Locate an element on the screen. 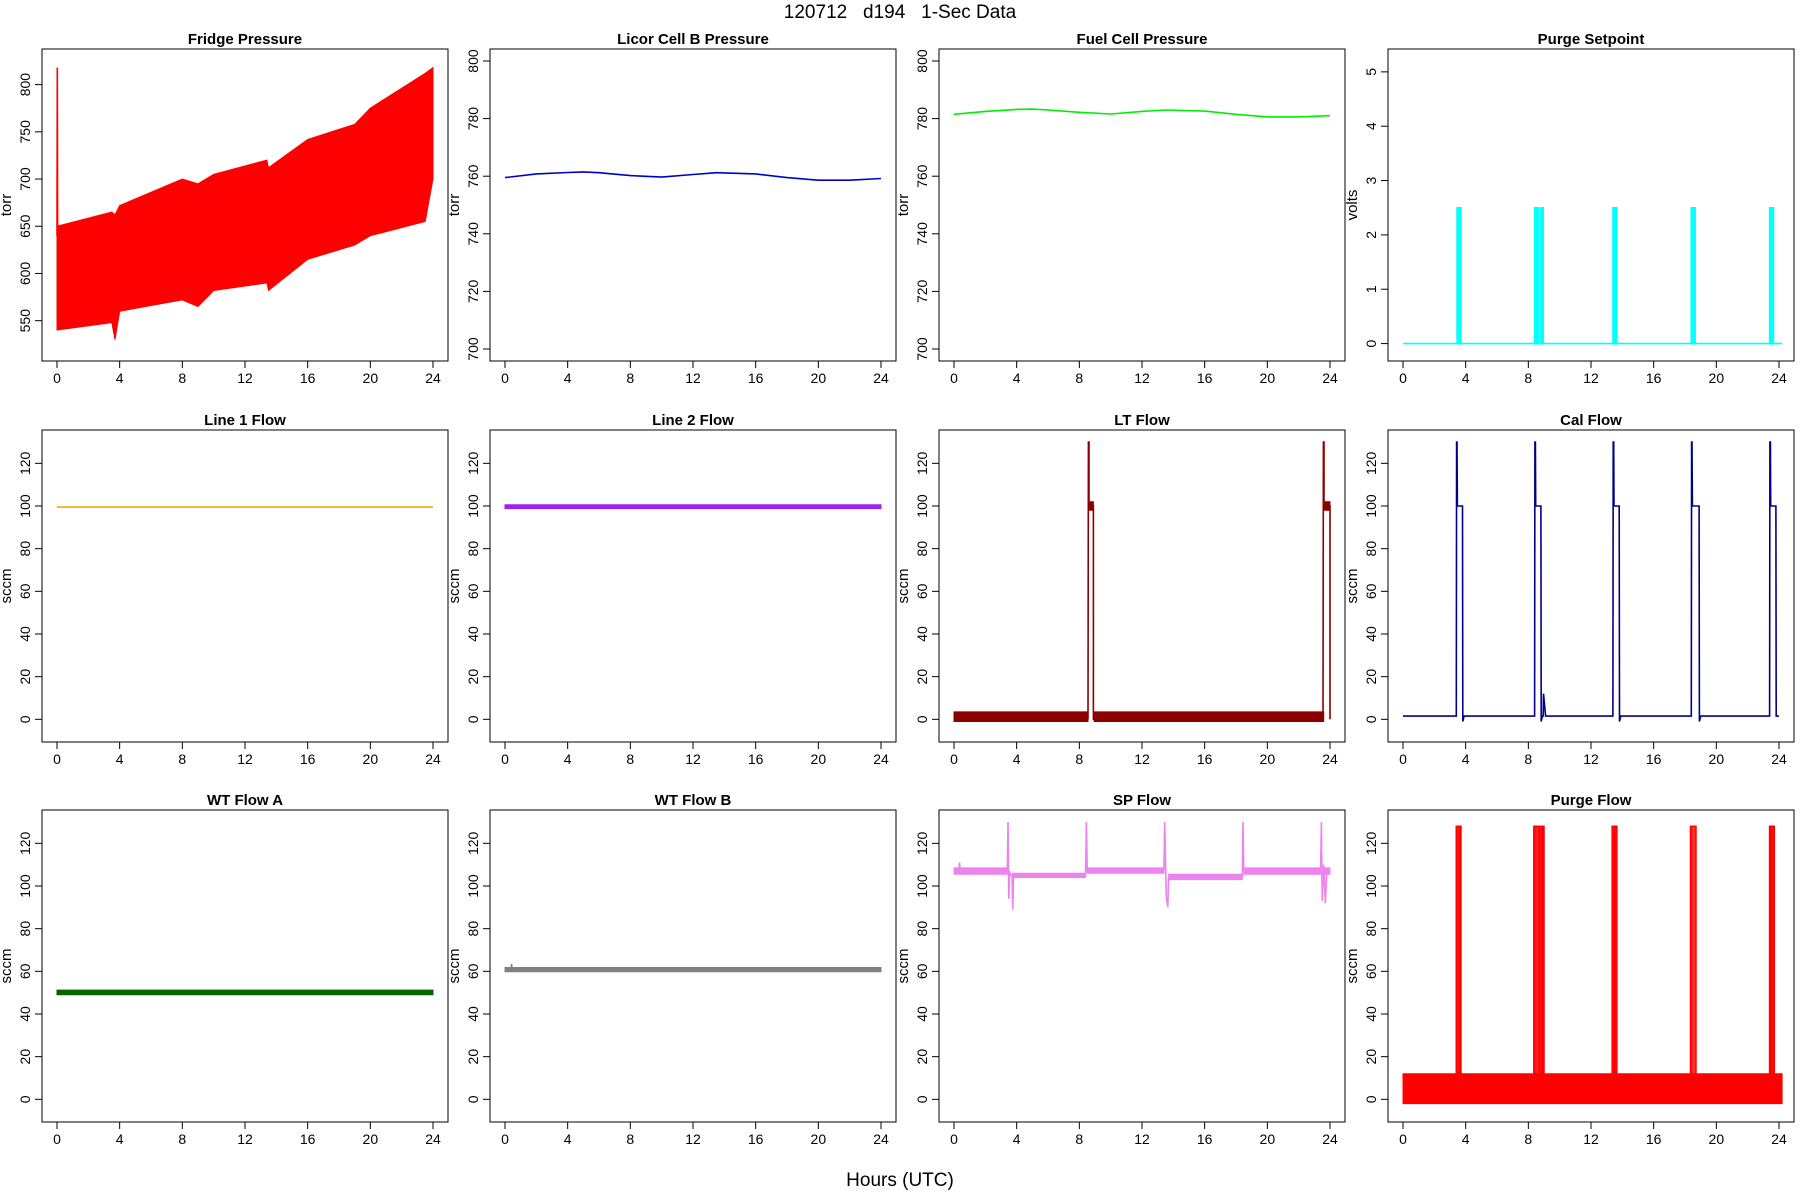  panel-cal-flow: Cal Flow 0 4 8 12 16 20 24 0 20 40 60 80 100 120 sccm is located at coordinates (1569, 589).